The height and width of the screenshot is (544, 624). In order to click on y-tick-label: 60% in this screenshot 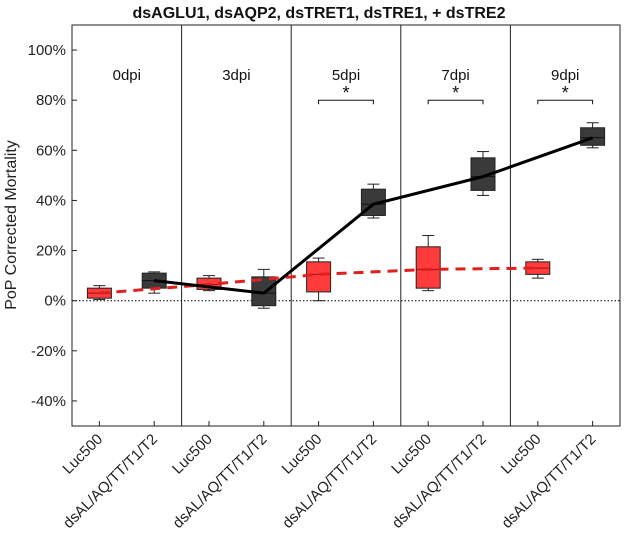, I will do `click(51, 150)`.